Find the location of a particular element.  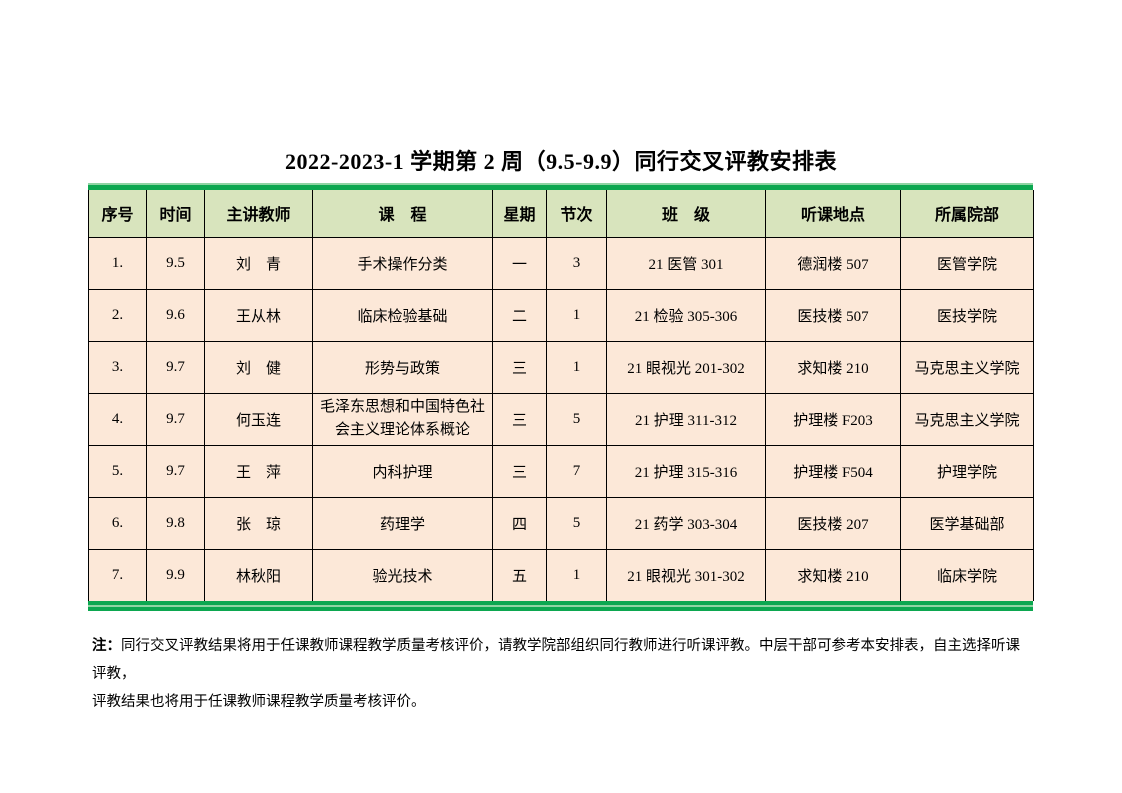

table-cell: 21 护理 311-312 is located at coordinates (686, 419).